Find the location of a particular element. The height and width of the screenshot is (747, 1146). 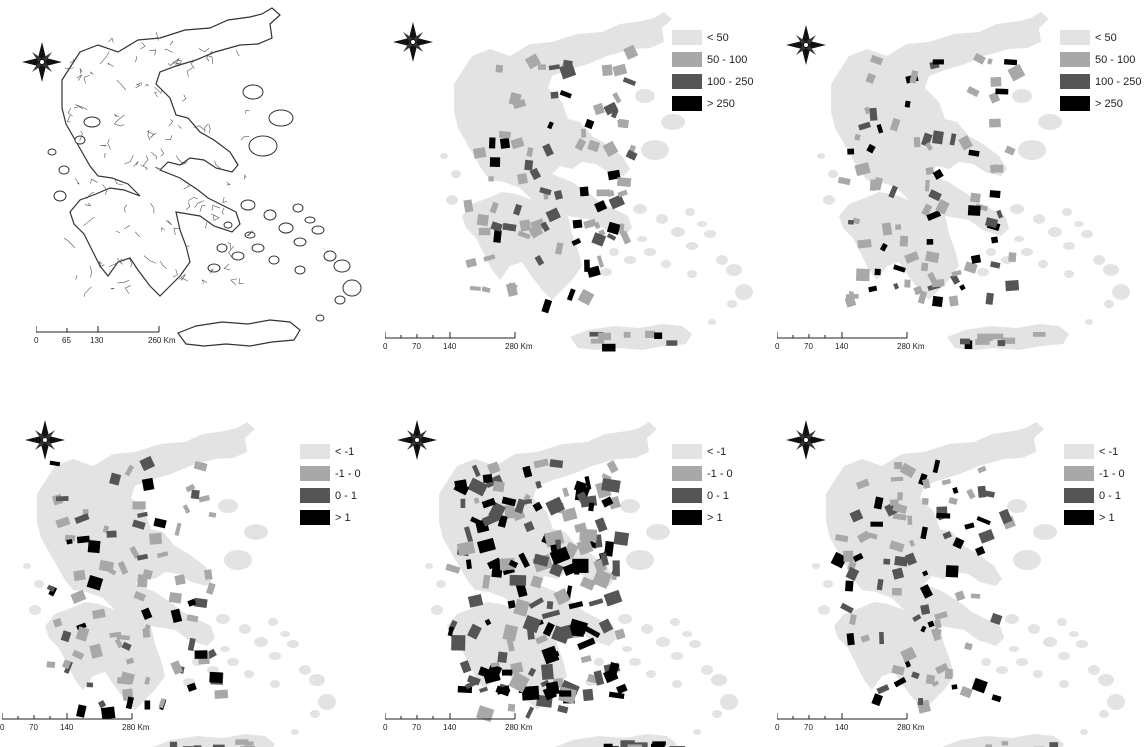

legend-item: 0 - 1 is located at coordinates (702, 495).